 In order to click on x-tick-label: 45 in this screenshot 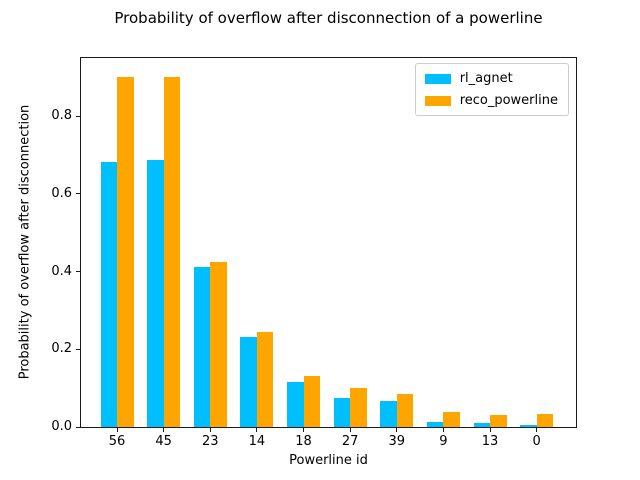, I will do `click(163, 441)`.